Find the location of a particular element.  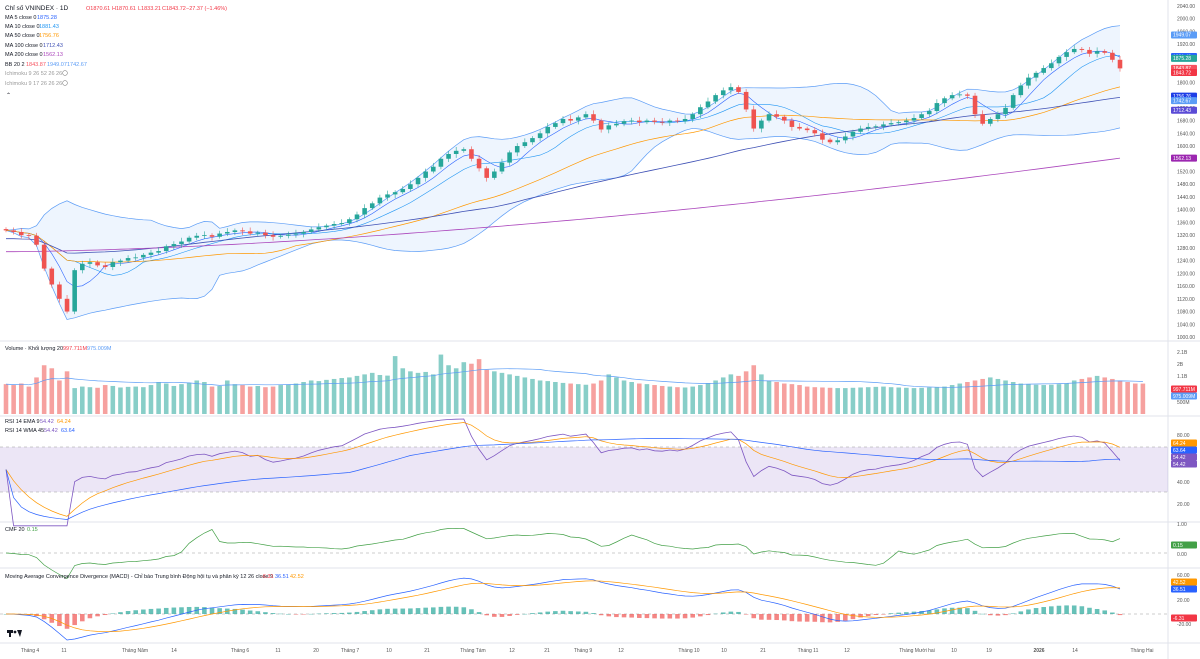

time-axis-label: 11 is located at coordinates (277, 651).